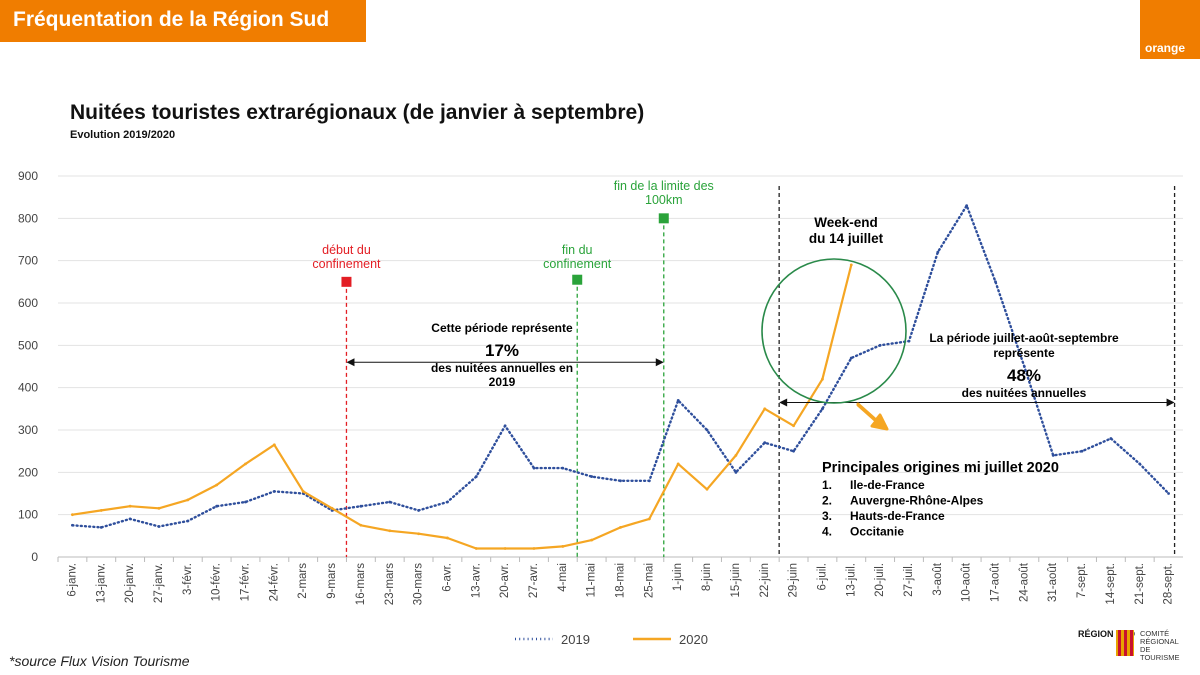  I want to click on x-tick-label: 20-juil., so click(880, 580).